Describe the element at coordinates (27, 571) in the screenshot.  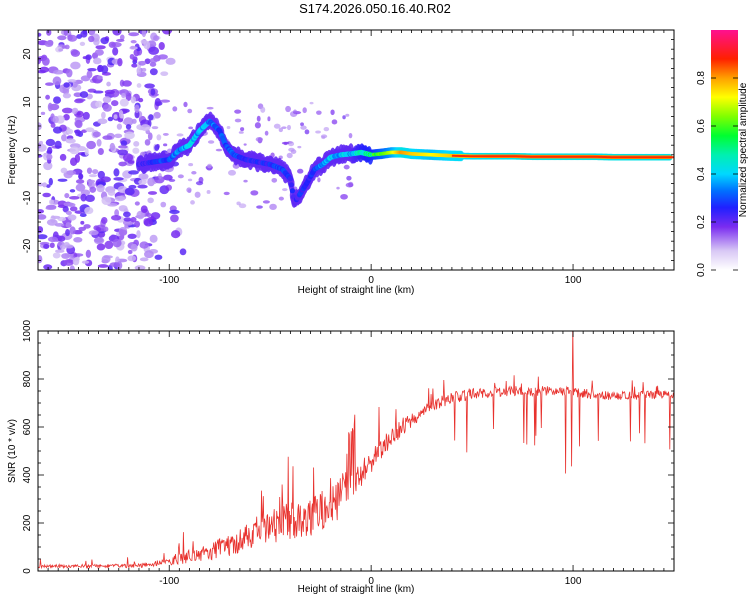
I see `snr-y-tick-label: 0` at that location.